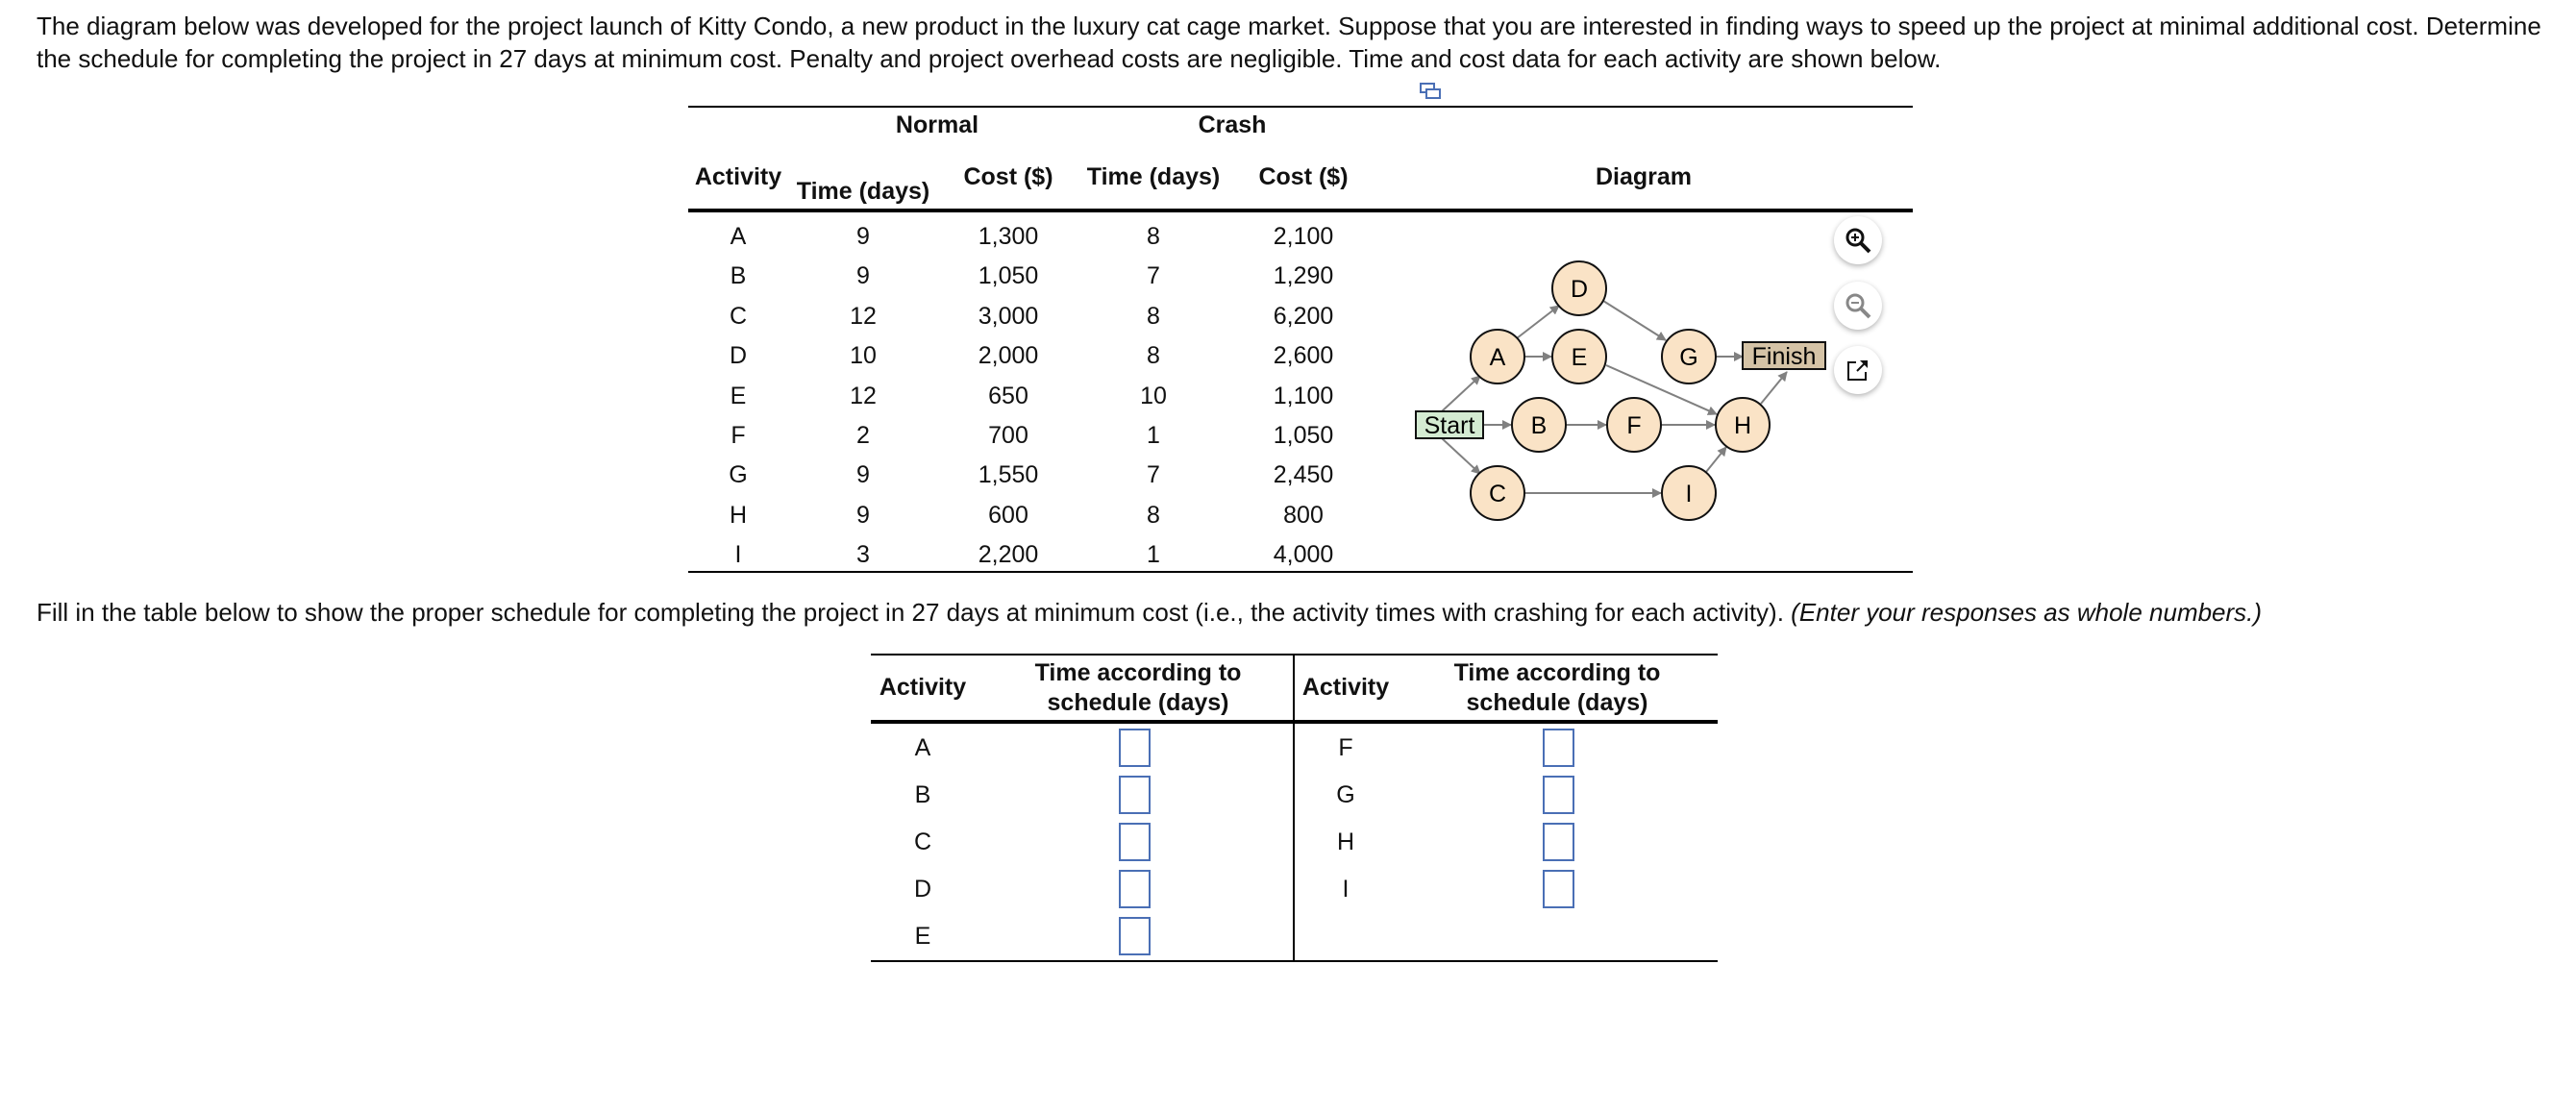 Image resolution: width=2576 pixels, height=1113 pixels. I want to click on node-f, so click(1634, 425).